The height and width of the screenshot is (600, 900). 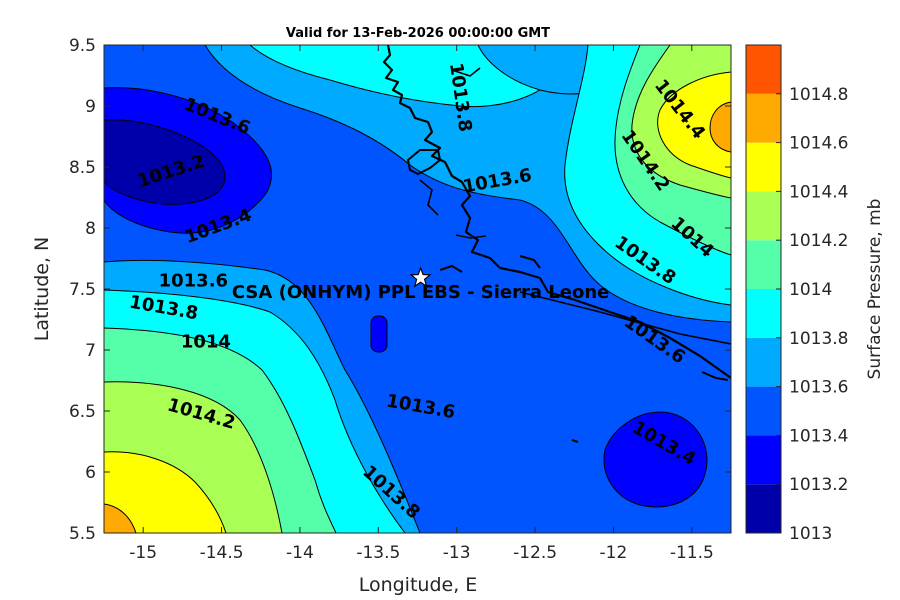 What do you see at coordinates (165, 162) in the screenshot?
I see `contour-band-1013-0-northwest` at bounding box center [165, 162].